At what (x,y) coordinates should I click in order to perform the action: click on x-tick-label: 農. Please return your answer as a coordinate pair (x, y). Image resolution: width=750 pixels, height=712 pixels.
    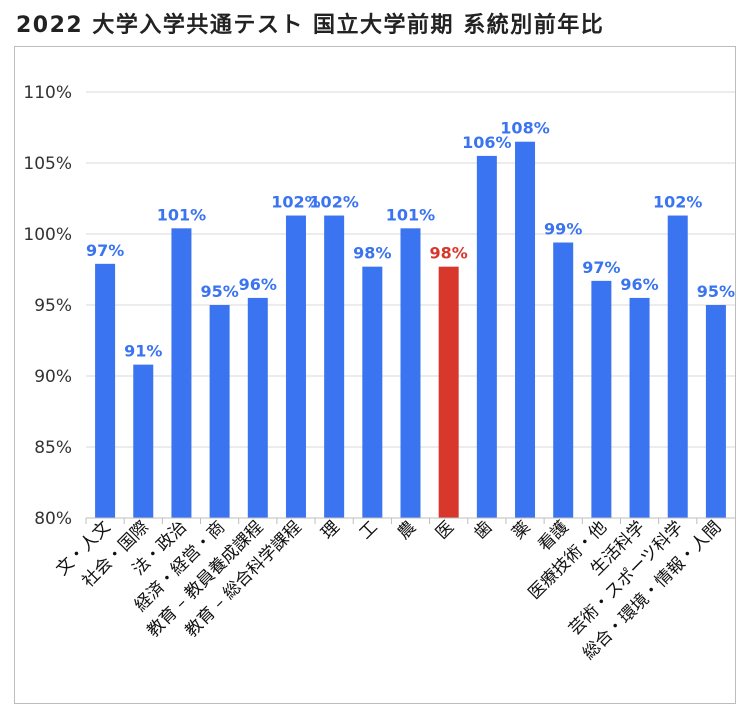
    Looking at the image, I should click on (407, 530).